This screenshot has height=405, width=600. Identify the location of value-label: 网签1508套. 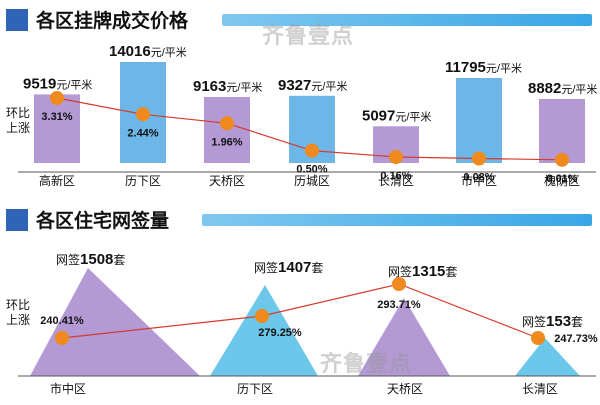
(90, 259).